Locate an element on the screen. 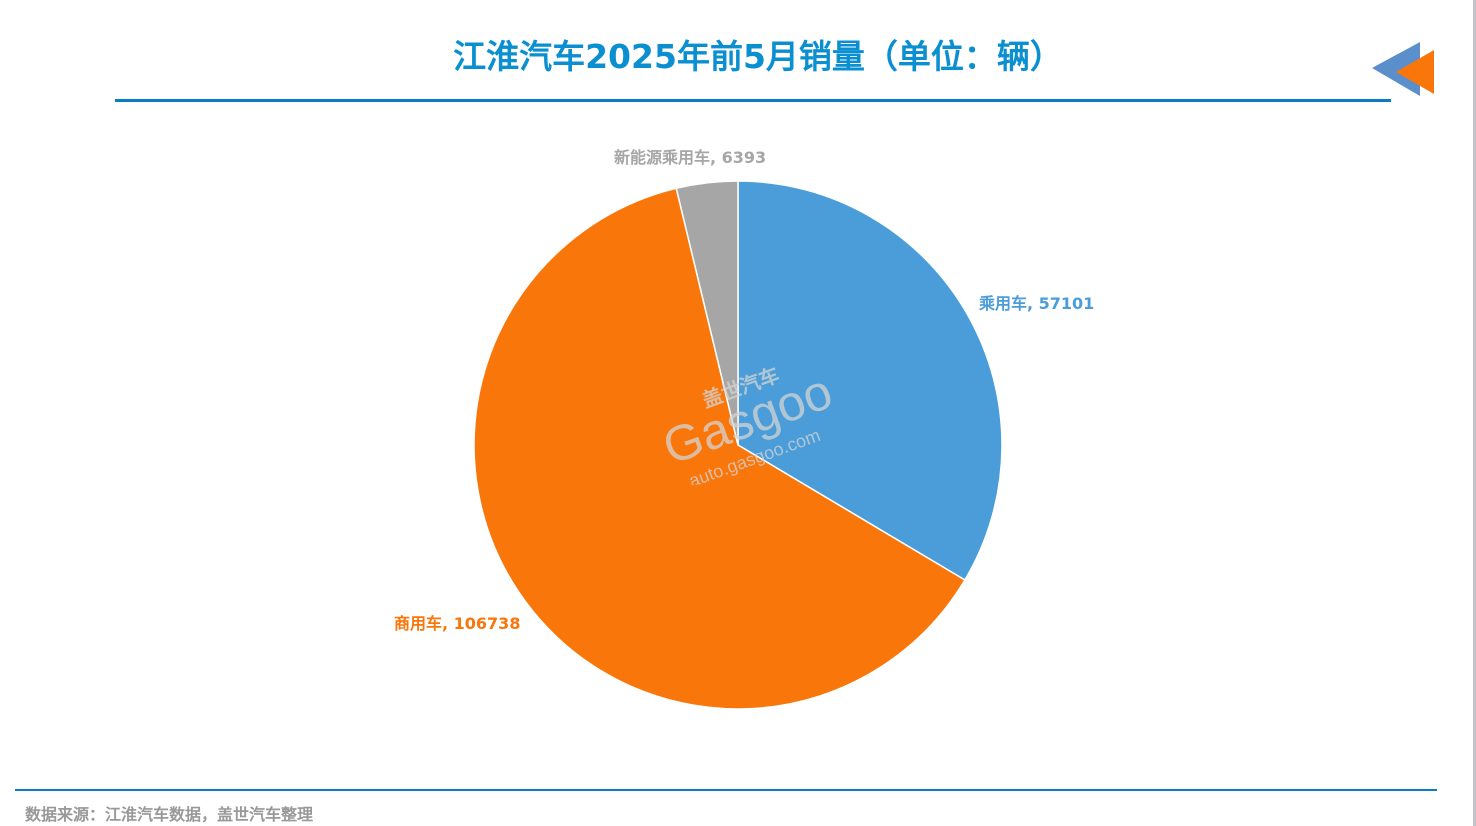  title-divider is located at coordinates (753, 100).